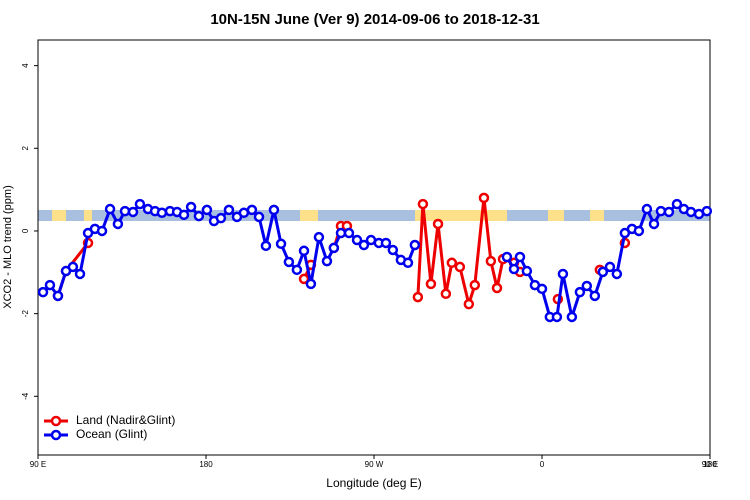 The width and height of the screenshot is (750, 500). Describe the element at coordinates (542, 464) in the screenshot. I see `x-tick-label: 0` at that location.